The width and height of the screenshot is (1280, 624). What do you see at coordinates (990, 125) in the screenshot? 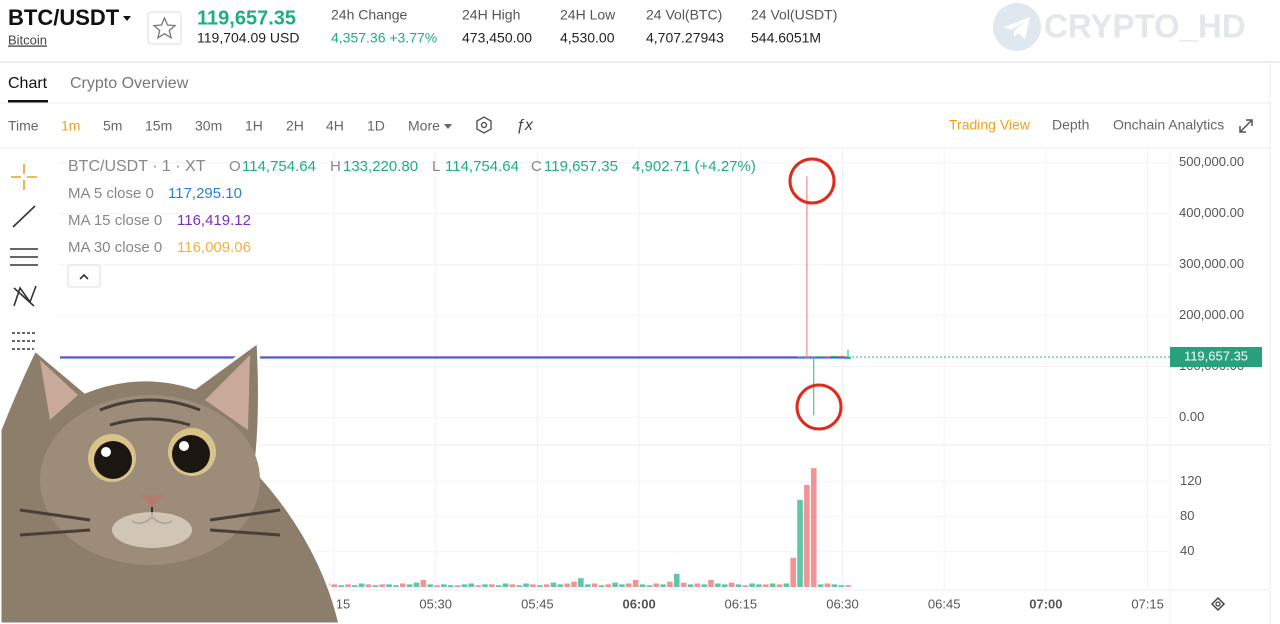
I see `view-tab: Trading View` at bounding box center [990, 125].